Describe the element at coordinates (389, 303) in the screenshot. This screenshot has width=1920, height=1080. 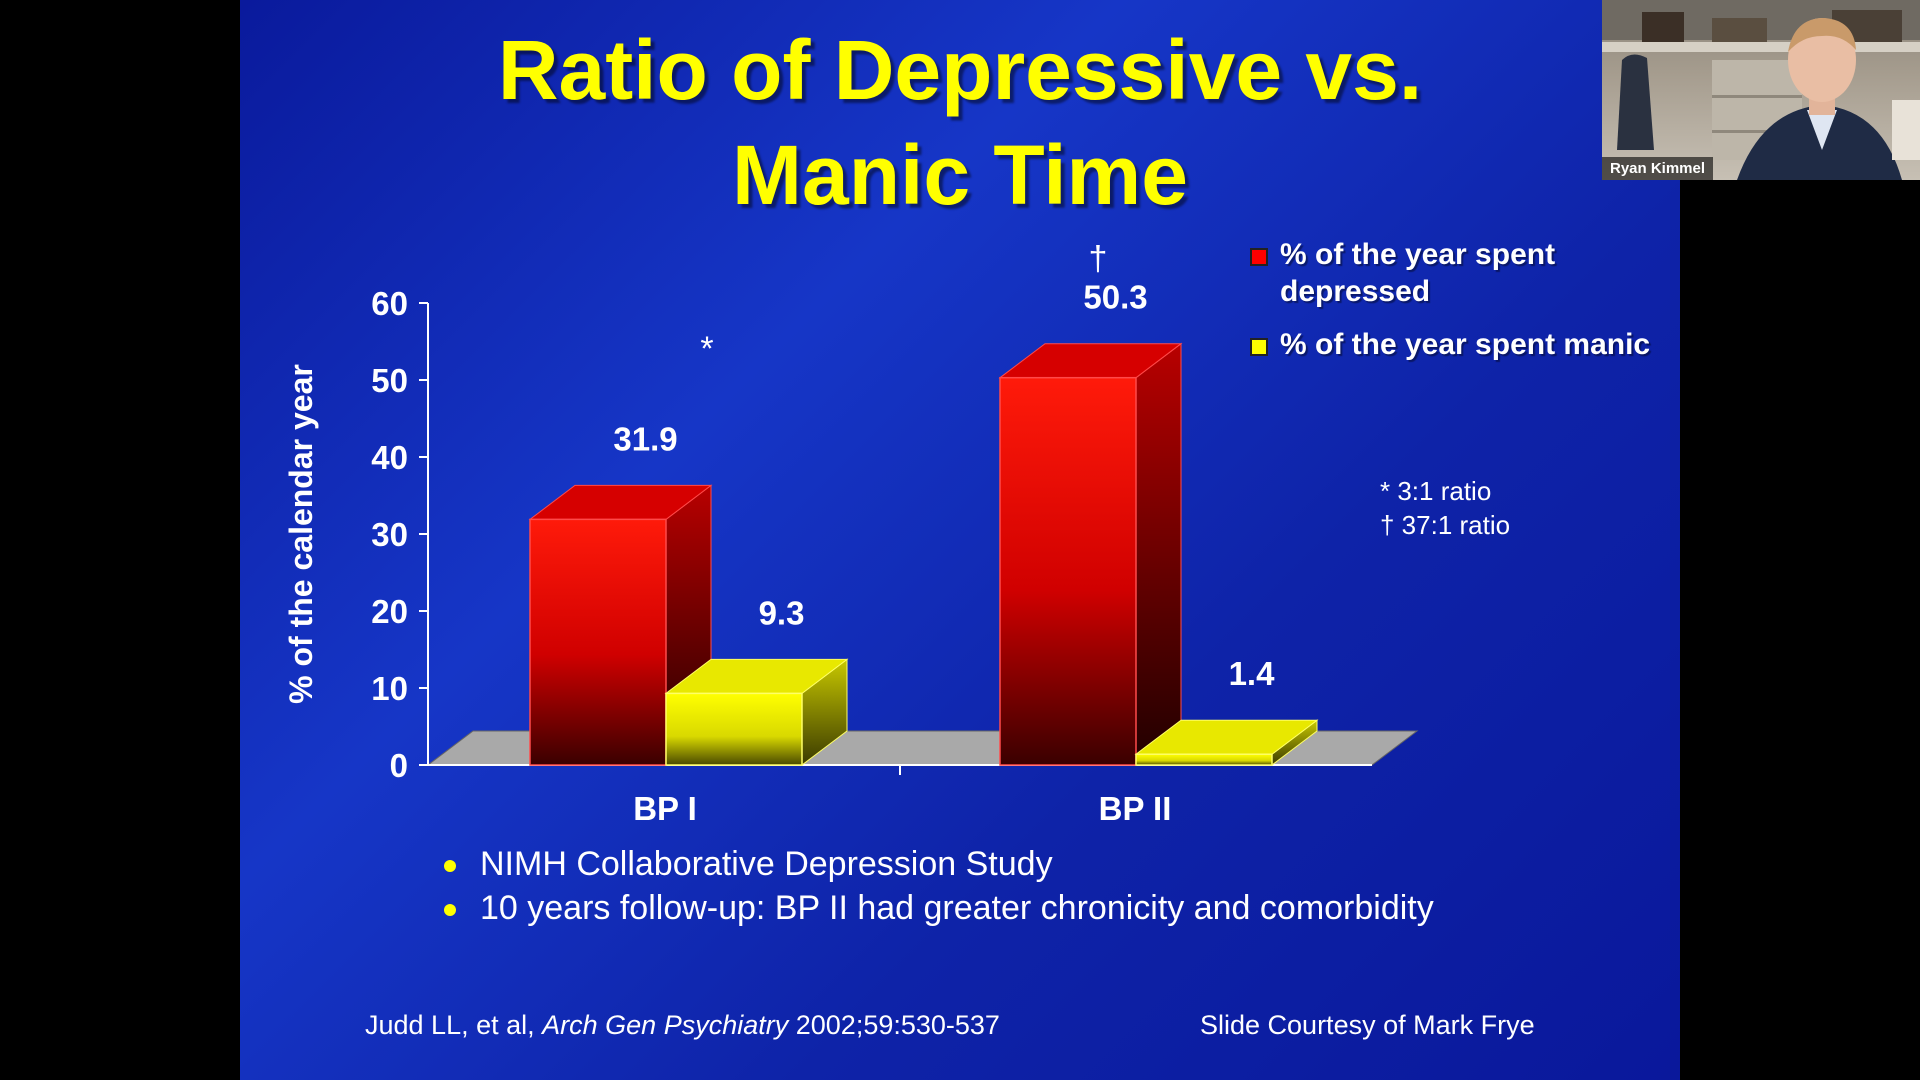
I see `y-tick-label: 60` at that location.